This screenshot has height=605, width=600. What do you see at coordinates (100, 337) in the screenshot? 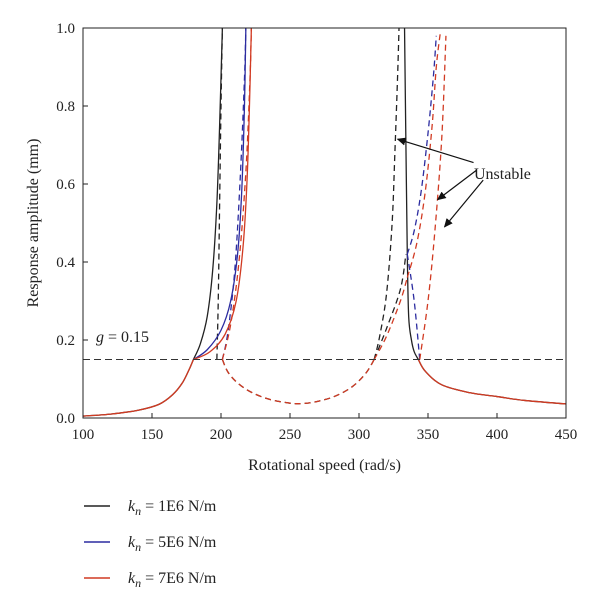
I see `threshold-label-symbol: g` at bounding box center [100, 337].